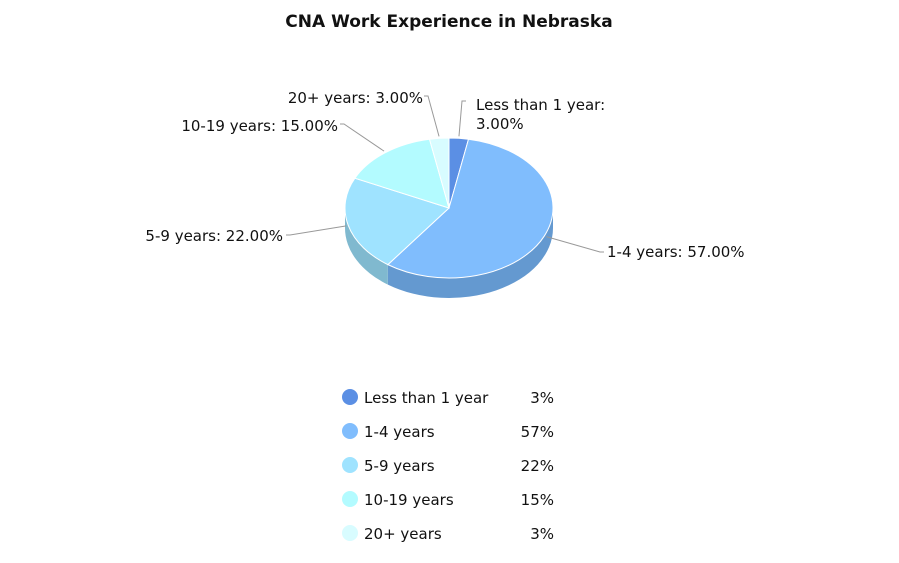 This screenshot has width=899, height=563. What do you see at coordinates (403, 534) in the screenshot?
I see `legend-label-20-years: 20+ years` at bounding box center [403, 534].